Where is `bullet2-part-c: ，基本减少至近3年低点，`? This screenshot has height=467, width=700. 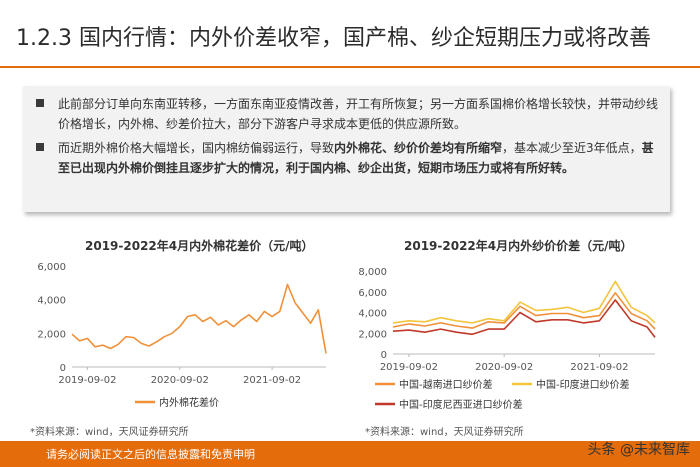
bullet2-part-c: ，基本减少至近3年低点， is located at coordinates (572, 148).